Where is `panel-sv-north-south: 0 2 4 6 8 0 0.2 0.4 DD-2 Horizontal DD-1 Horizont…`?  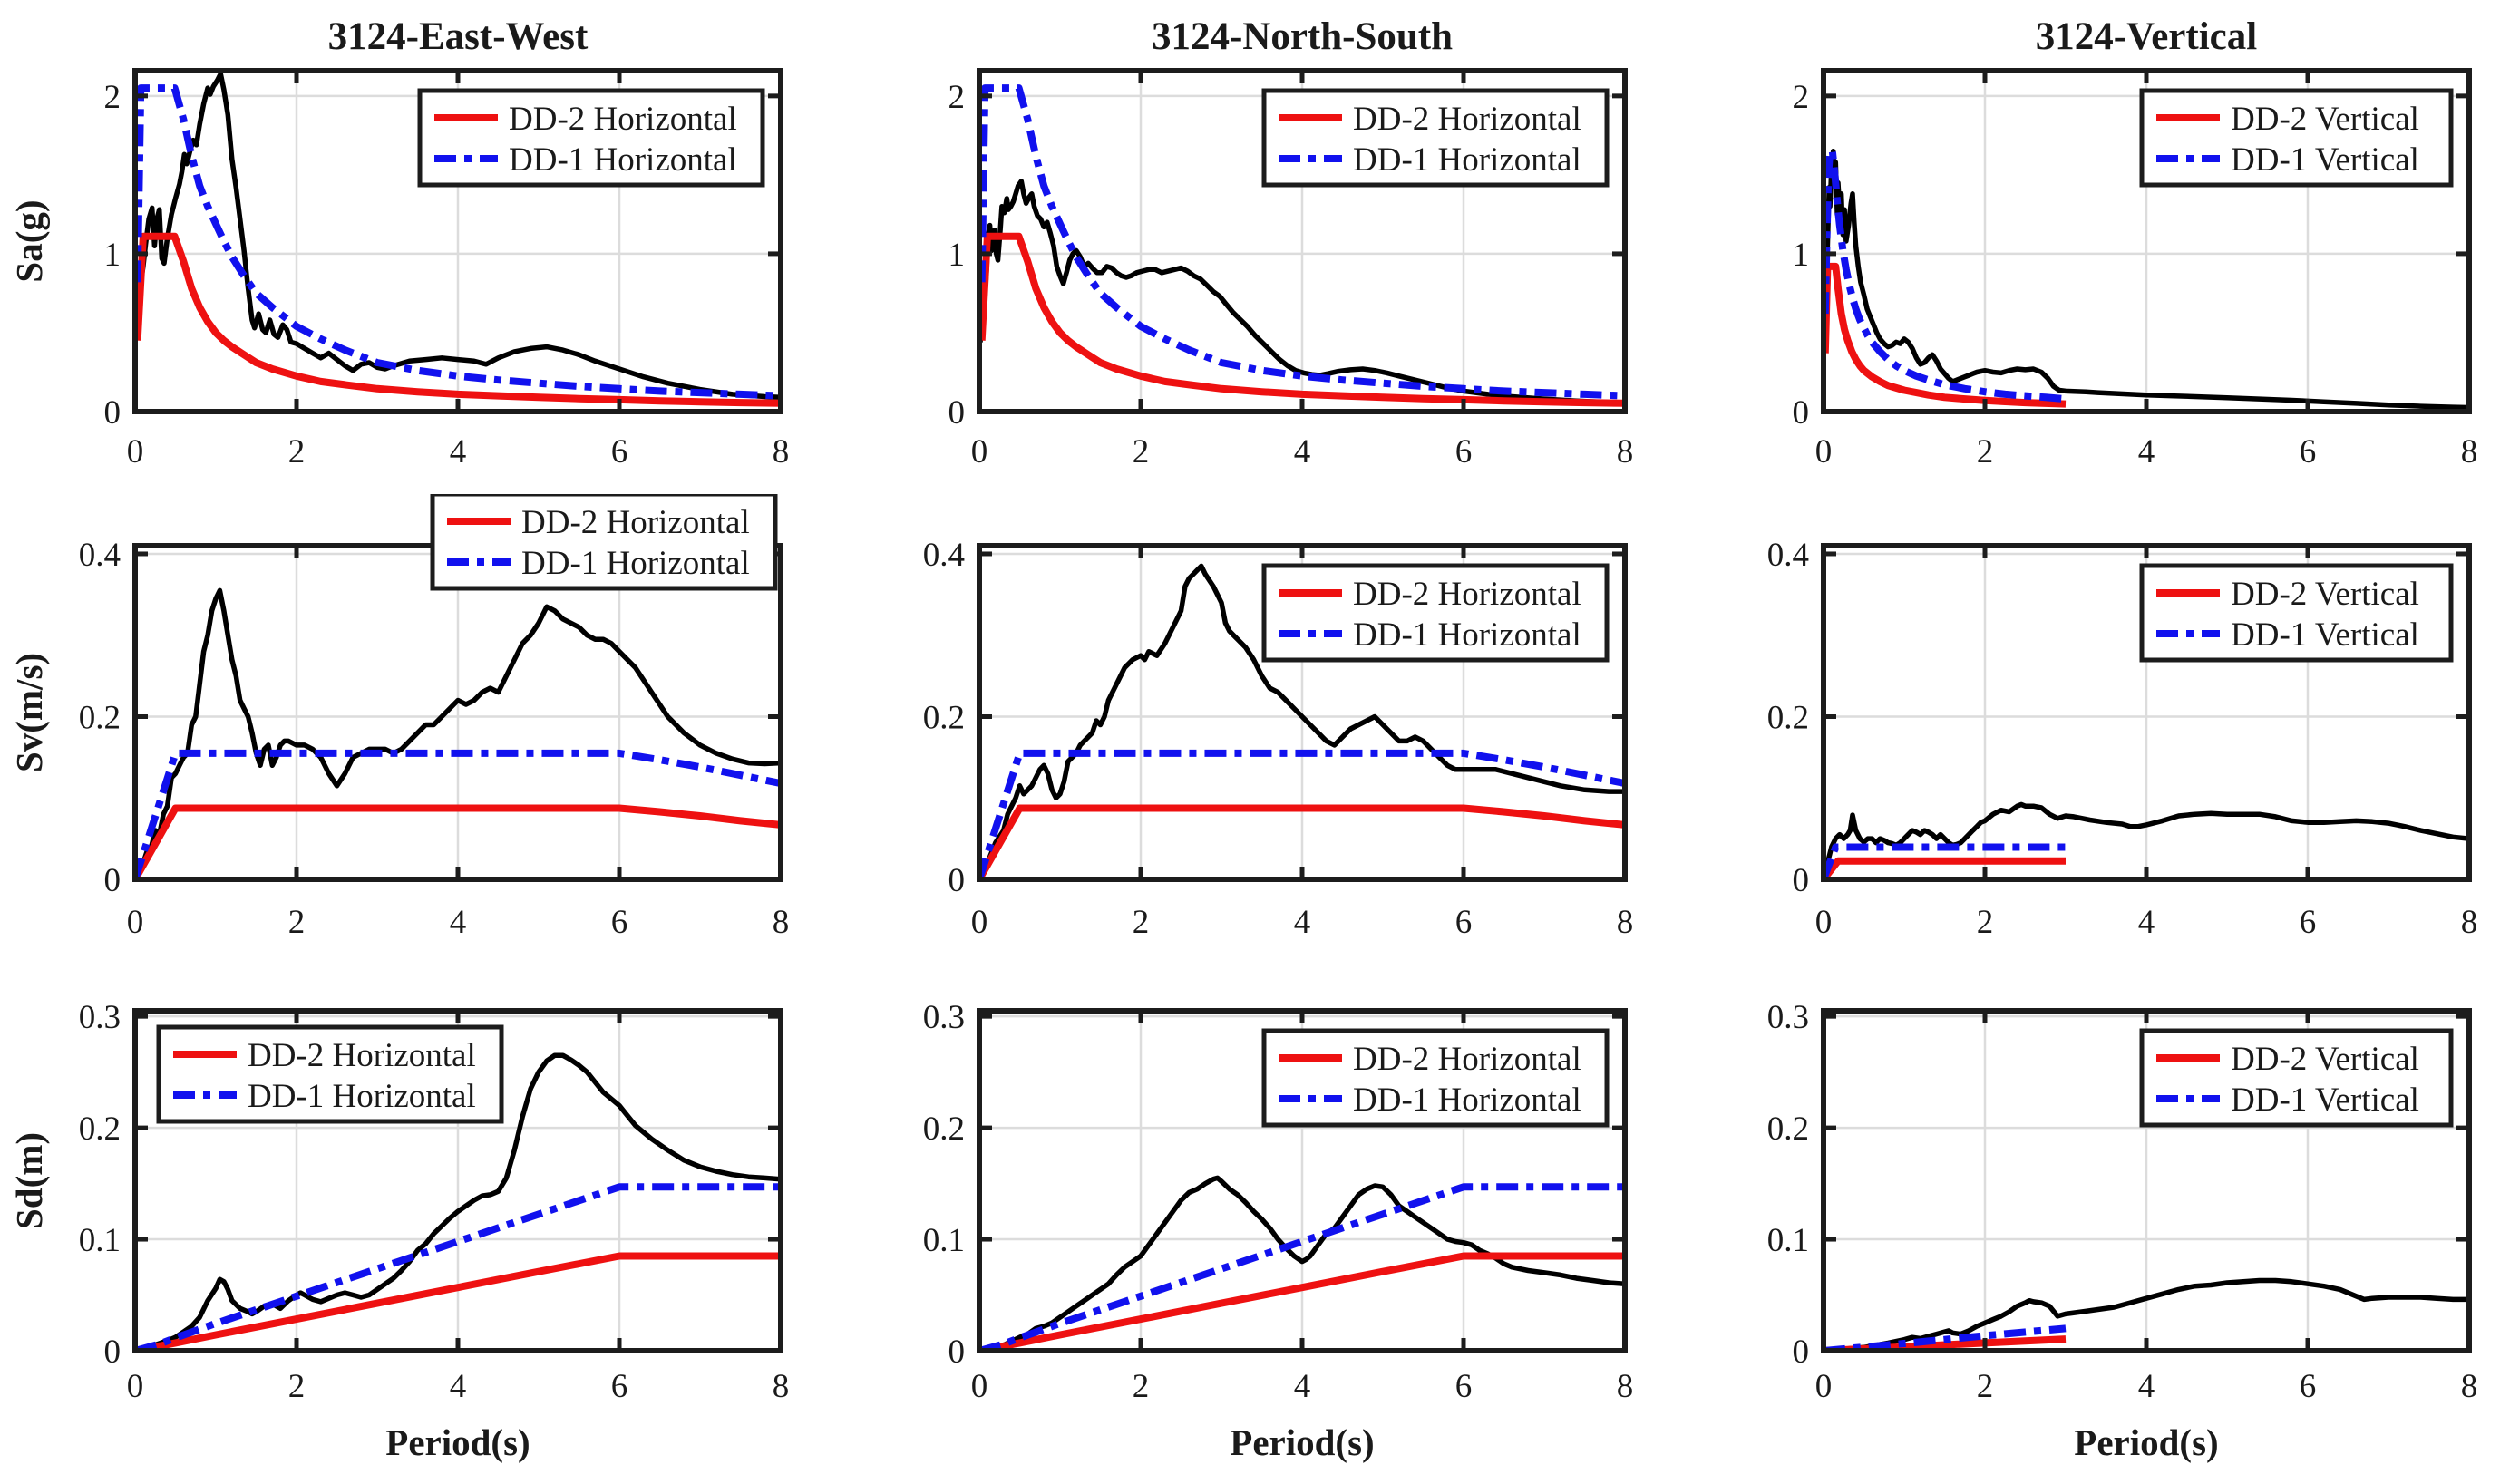
panel-sv-north-south: 0 2 4 6 8 0 0.2 0.4 DD-2 Horizontal DD-1 Horizont… is located at coordinates (1250, 741).